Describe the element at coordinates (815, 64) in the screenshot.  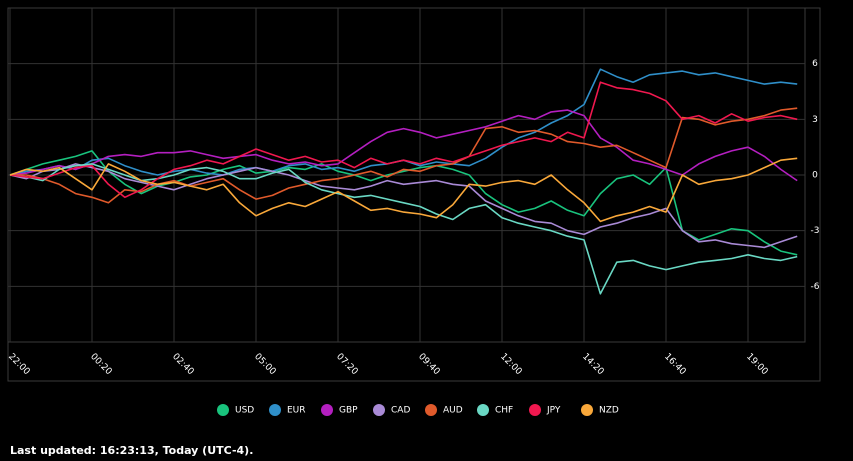
I see `y-tick-label: 6` at that location.